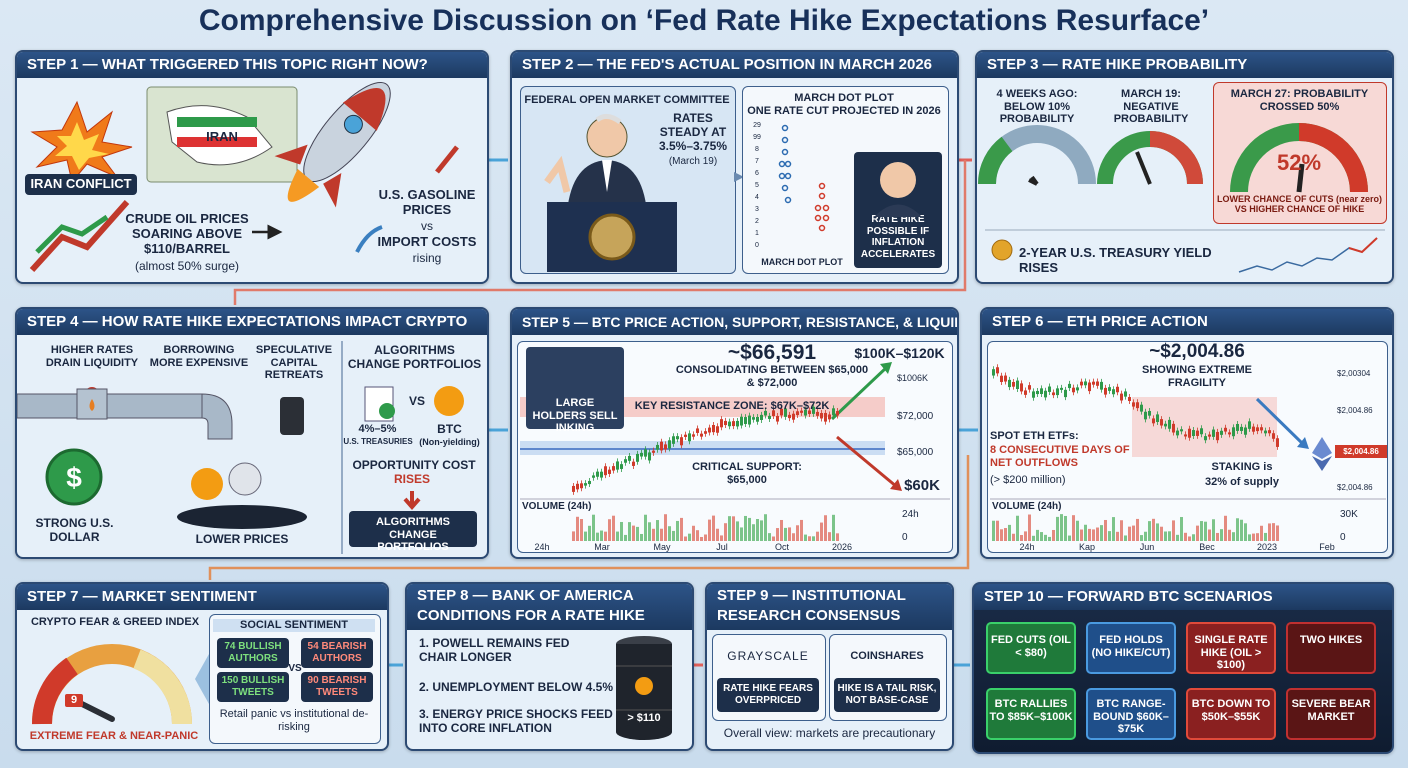  Describe the element at coordinates (81, 184) in the screenshot. I see `badge: IRAN CONFLICT` at that location.